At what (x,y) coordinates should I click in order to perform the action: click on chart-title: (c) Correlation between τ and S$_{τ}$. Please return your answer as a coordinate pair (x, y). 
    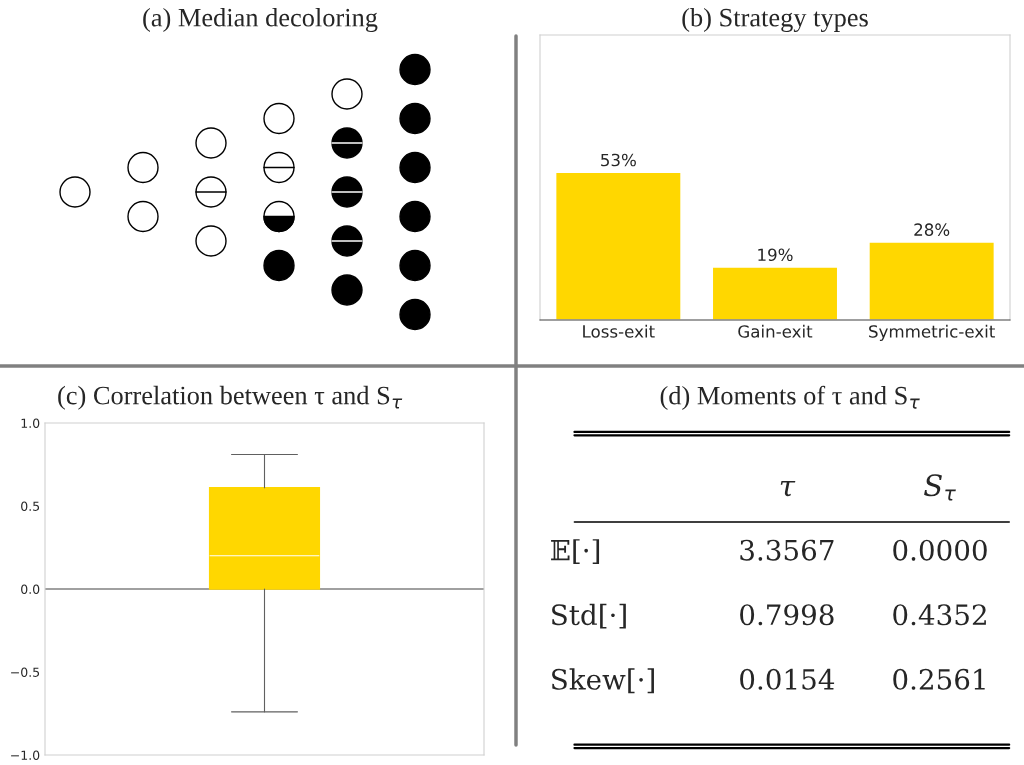
    Looking at the image, I should click on (230, 397).